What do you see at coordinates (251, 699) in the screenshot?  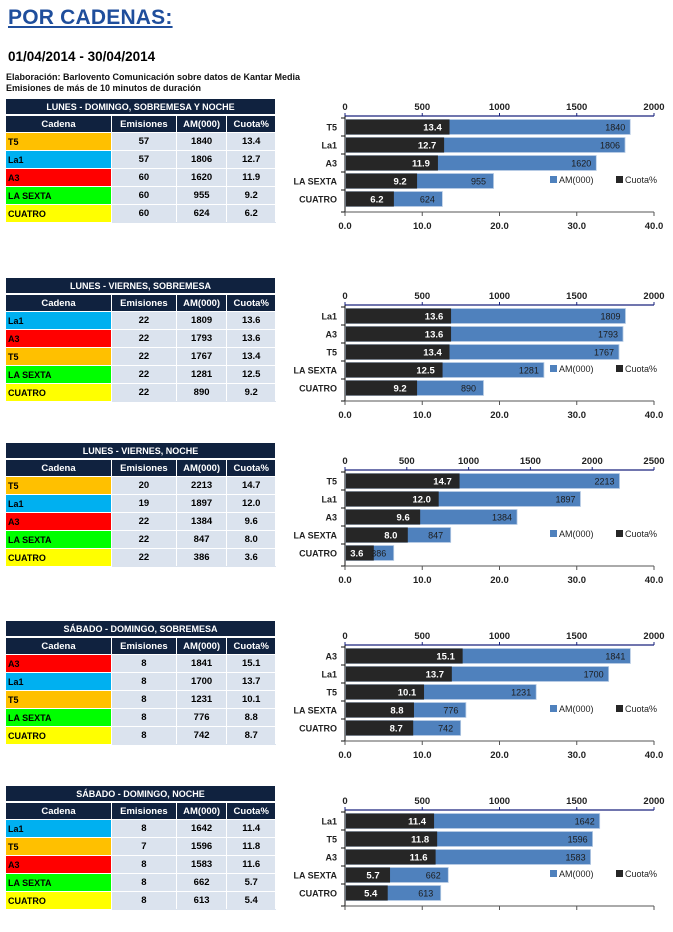 I see `cuota-cell: 10.1` at bounding box center [251, 699].